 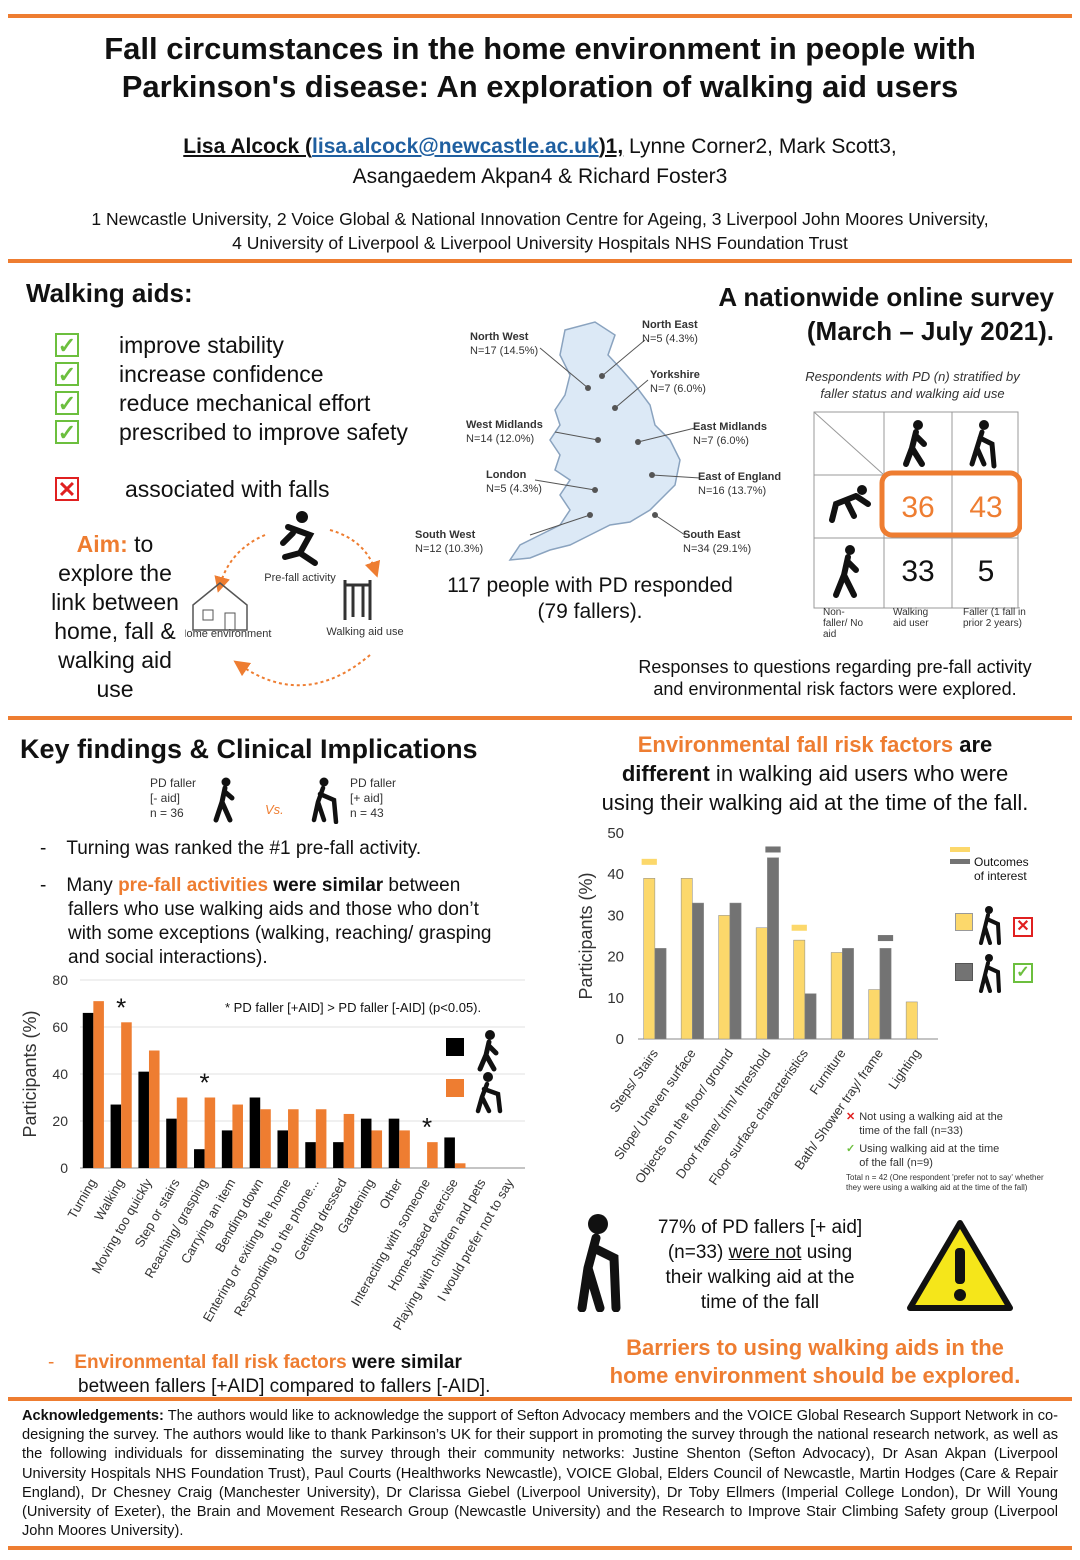 I want to click on cycle-label-aid: Walking aid use, so click(x=364, y=632).